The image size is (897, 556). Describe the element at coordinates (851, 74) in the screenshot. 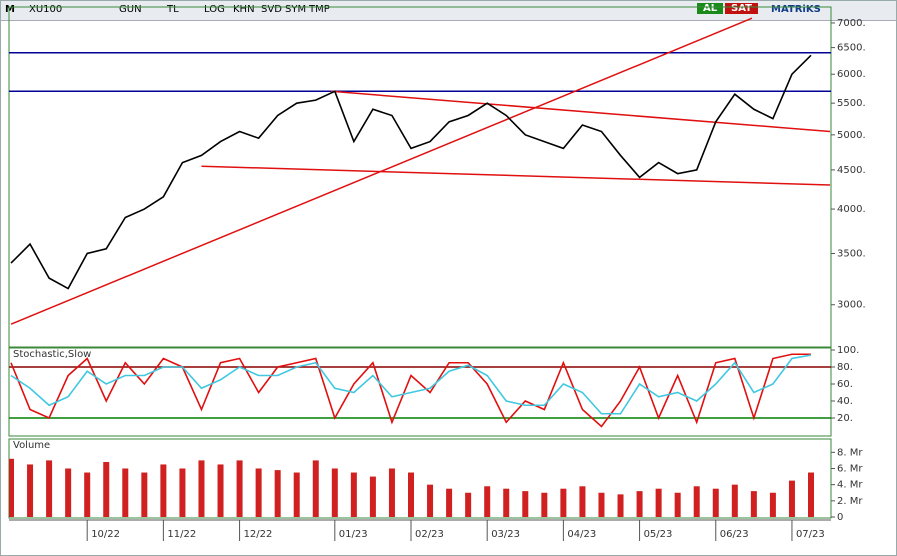

I see `y-tick-label: 6000.` at that location.